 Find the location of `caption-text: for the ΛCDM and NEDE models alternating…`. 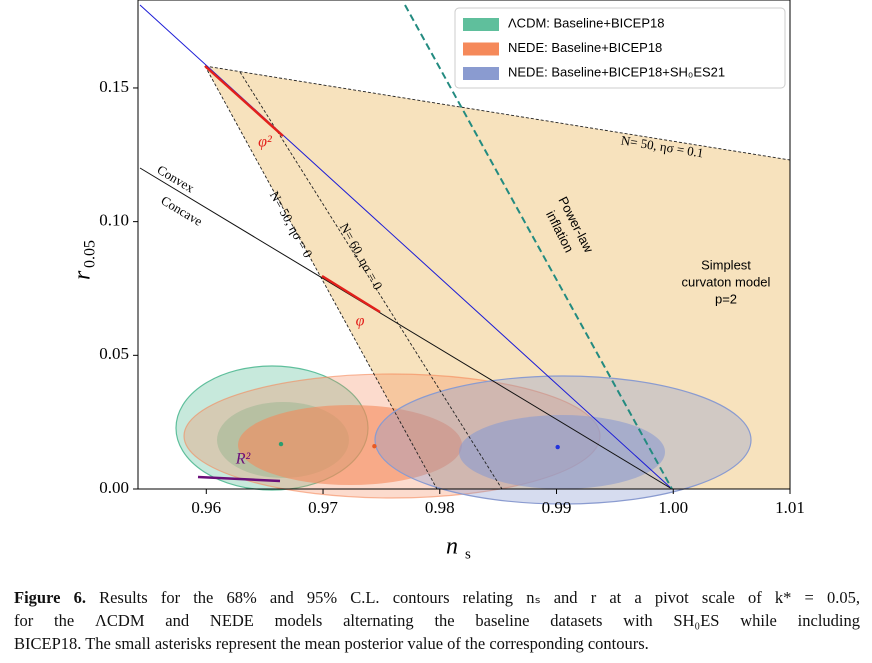

caption-text: for the ΛCDM and NEDE models alternating… is located at coordinates (437, 620).